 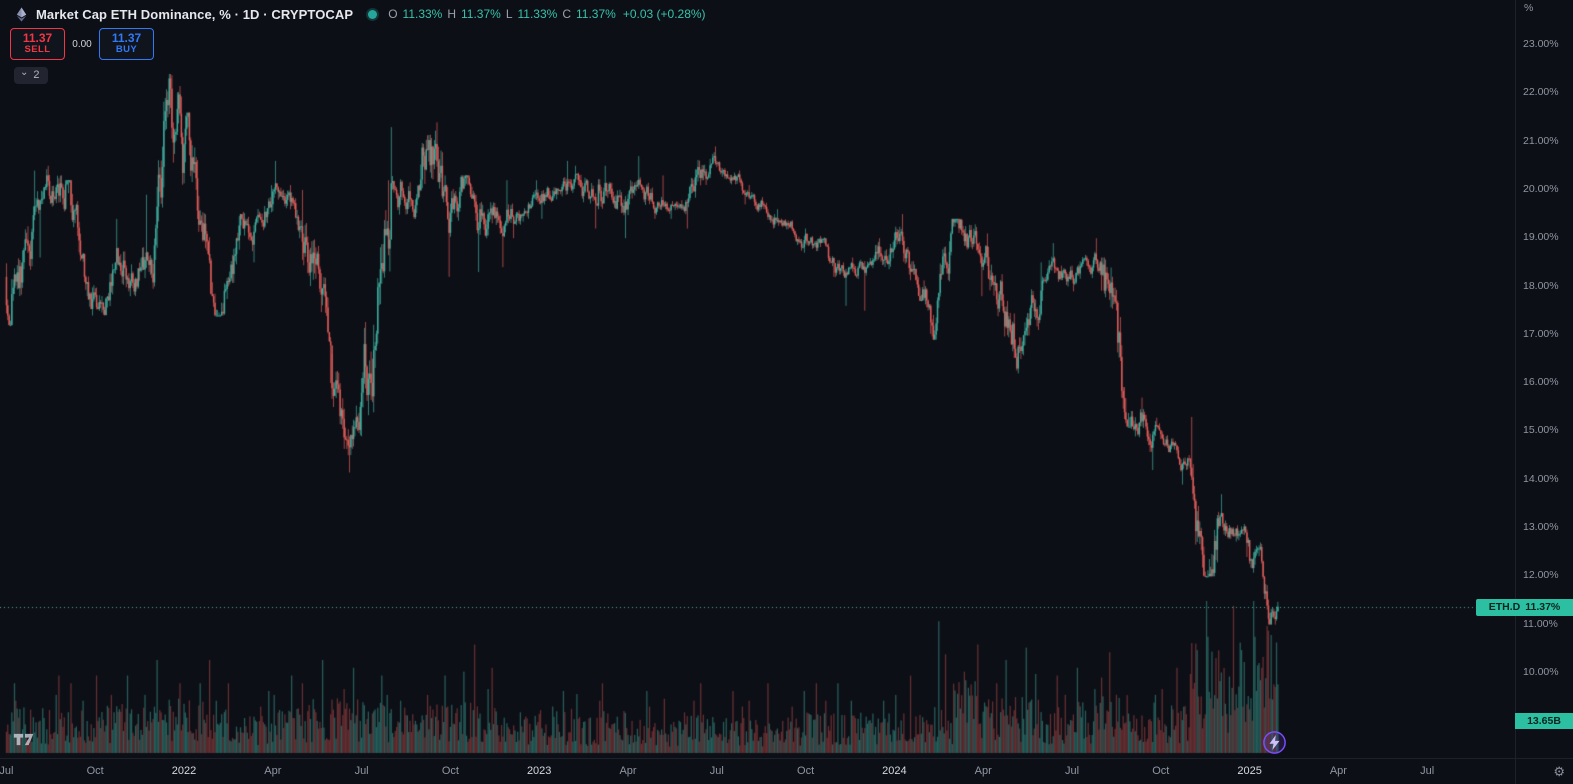 I want to click on price-axis-label: 17.00%, so click(x=1541, y=333).